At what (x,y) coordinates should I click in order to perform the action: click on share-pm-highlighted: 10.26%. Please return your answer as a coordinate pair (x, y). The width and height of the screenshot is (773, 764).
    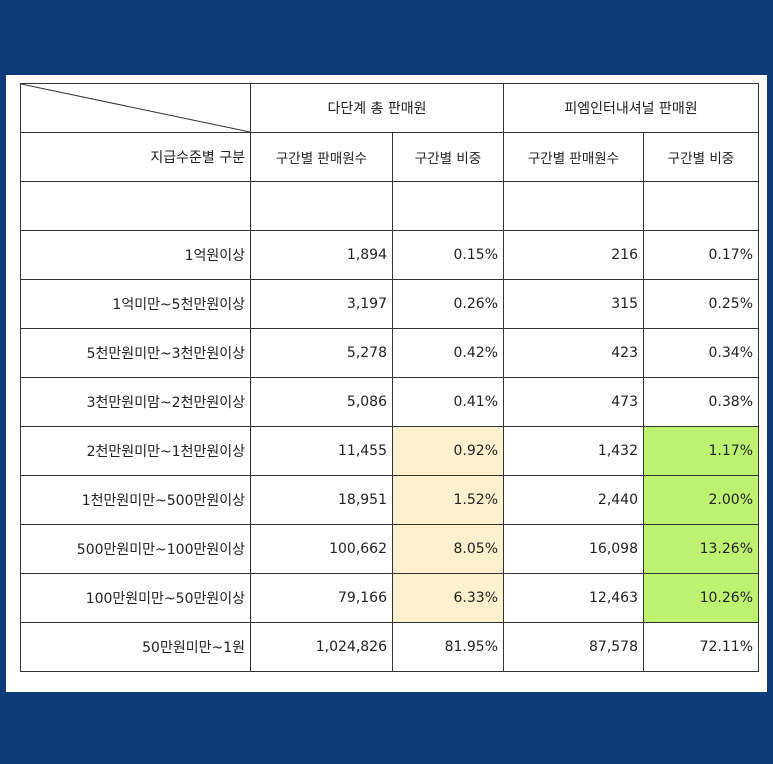
    Looking at the image, I should click on (701, 598).